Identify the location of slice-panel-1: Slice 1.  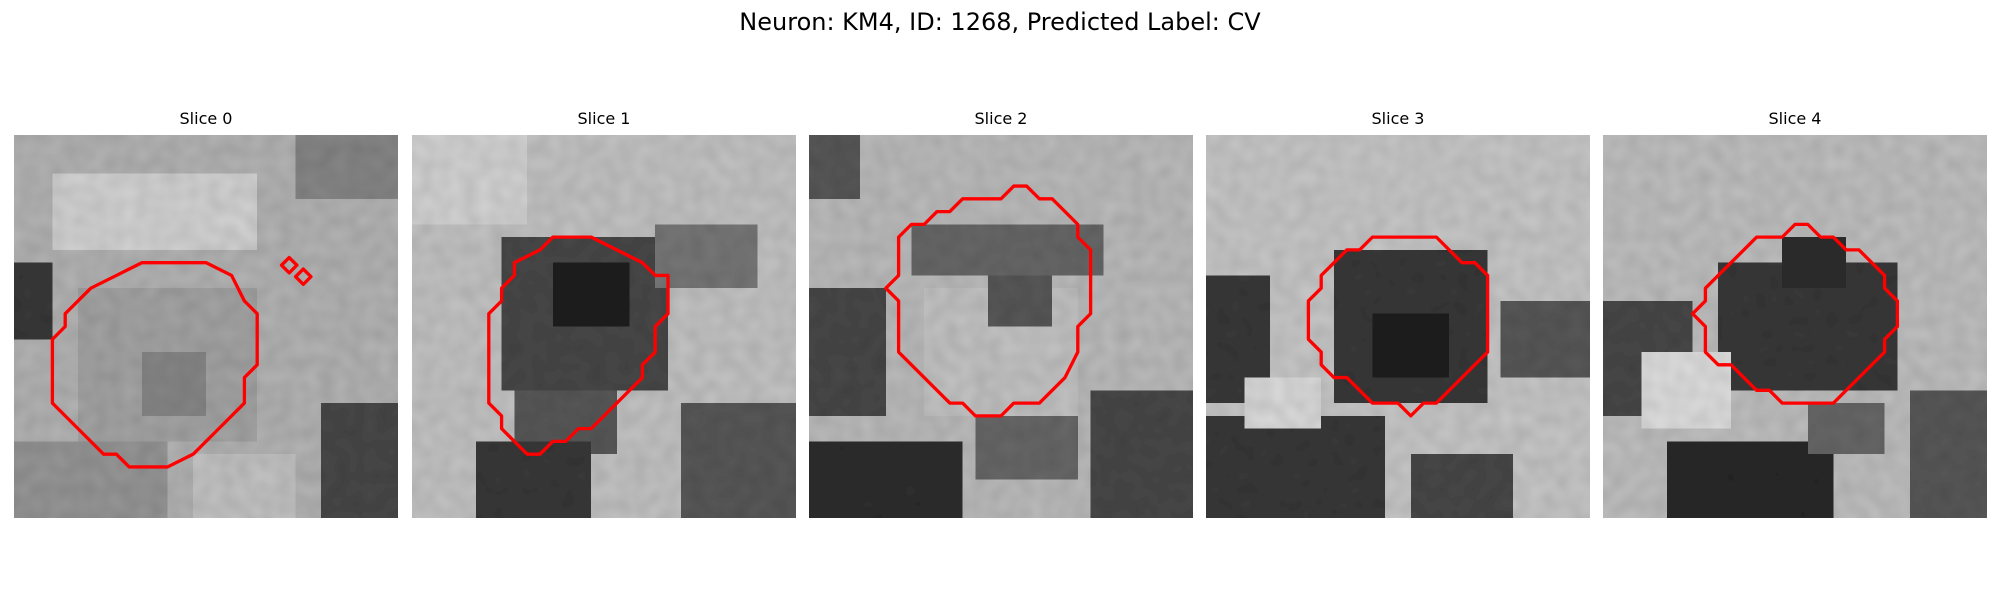
(604, 313).